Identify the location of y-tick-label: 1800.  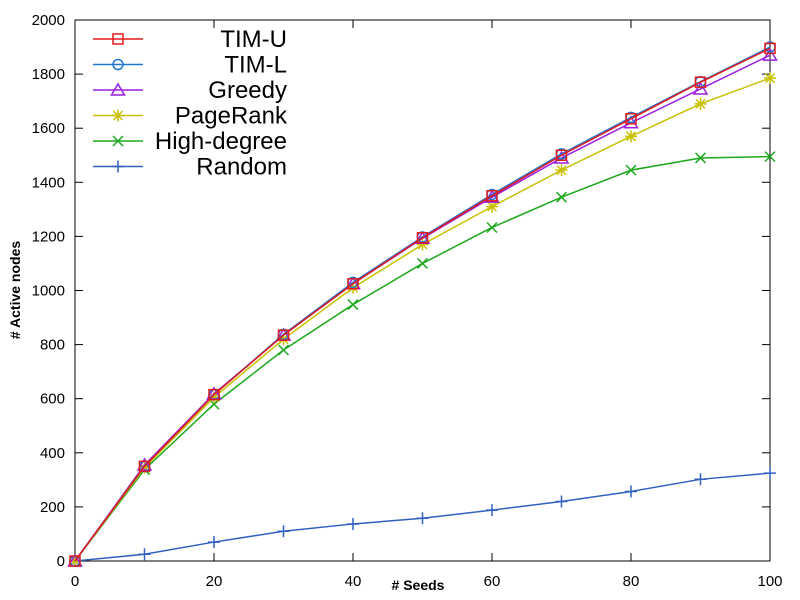
(48, 74).